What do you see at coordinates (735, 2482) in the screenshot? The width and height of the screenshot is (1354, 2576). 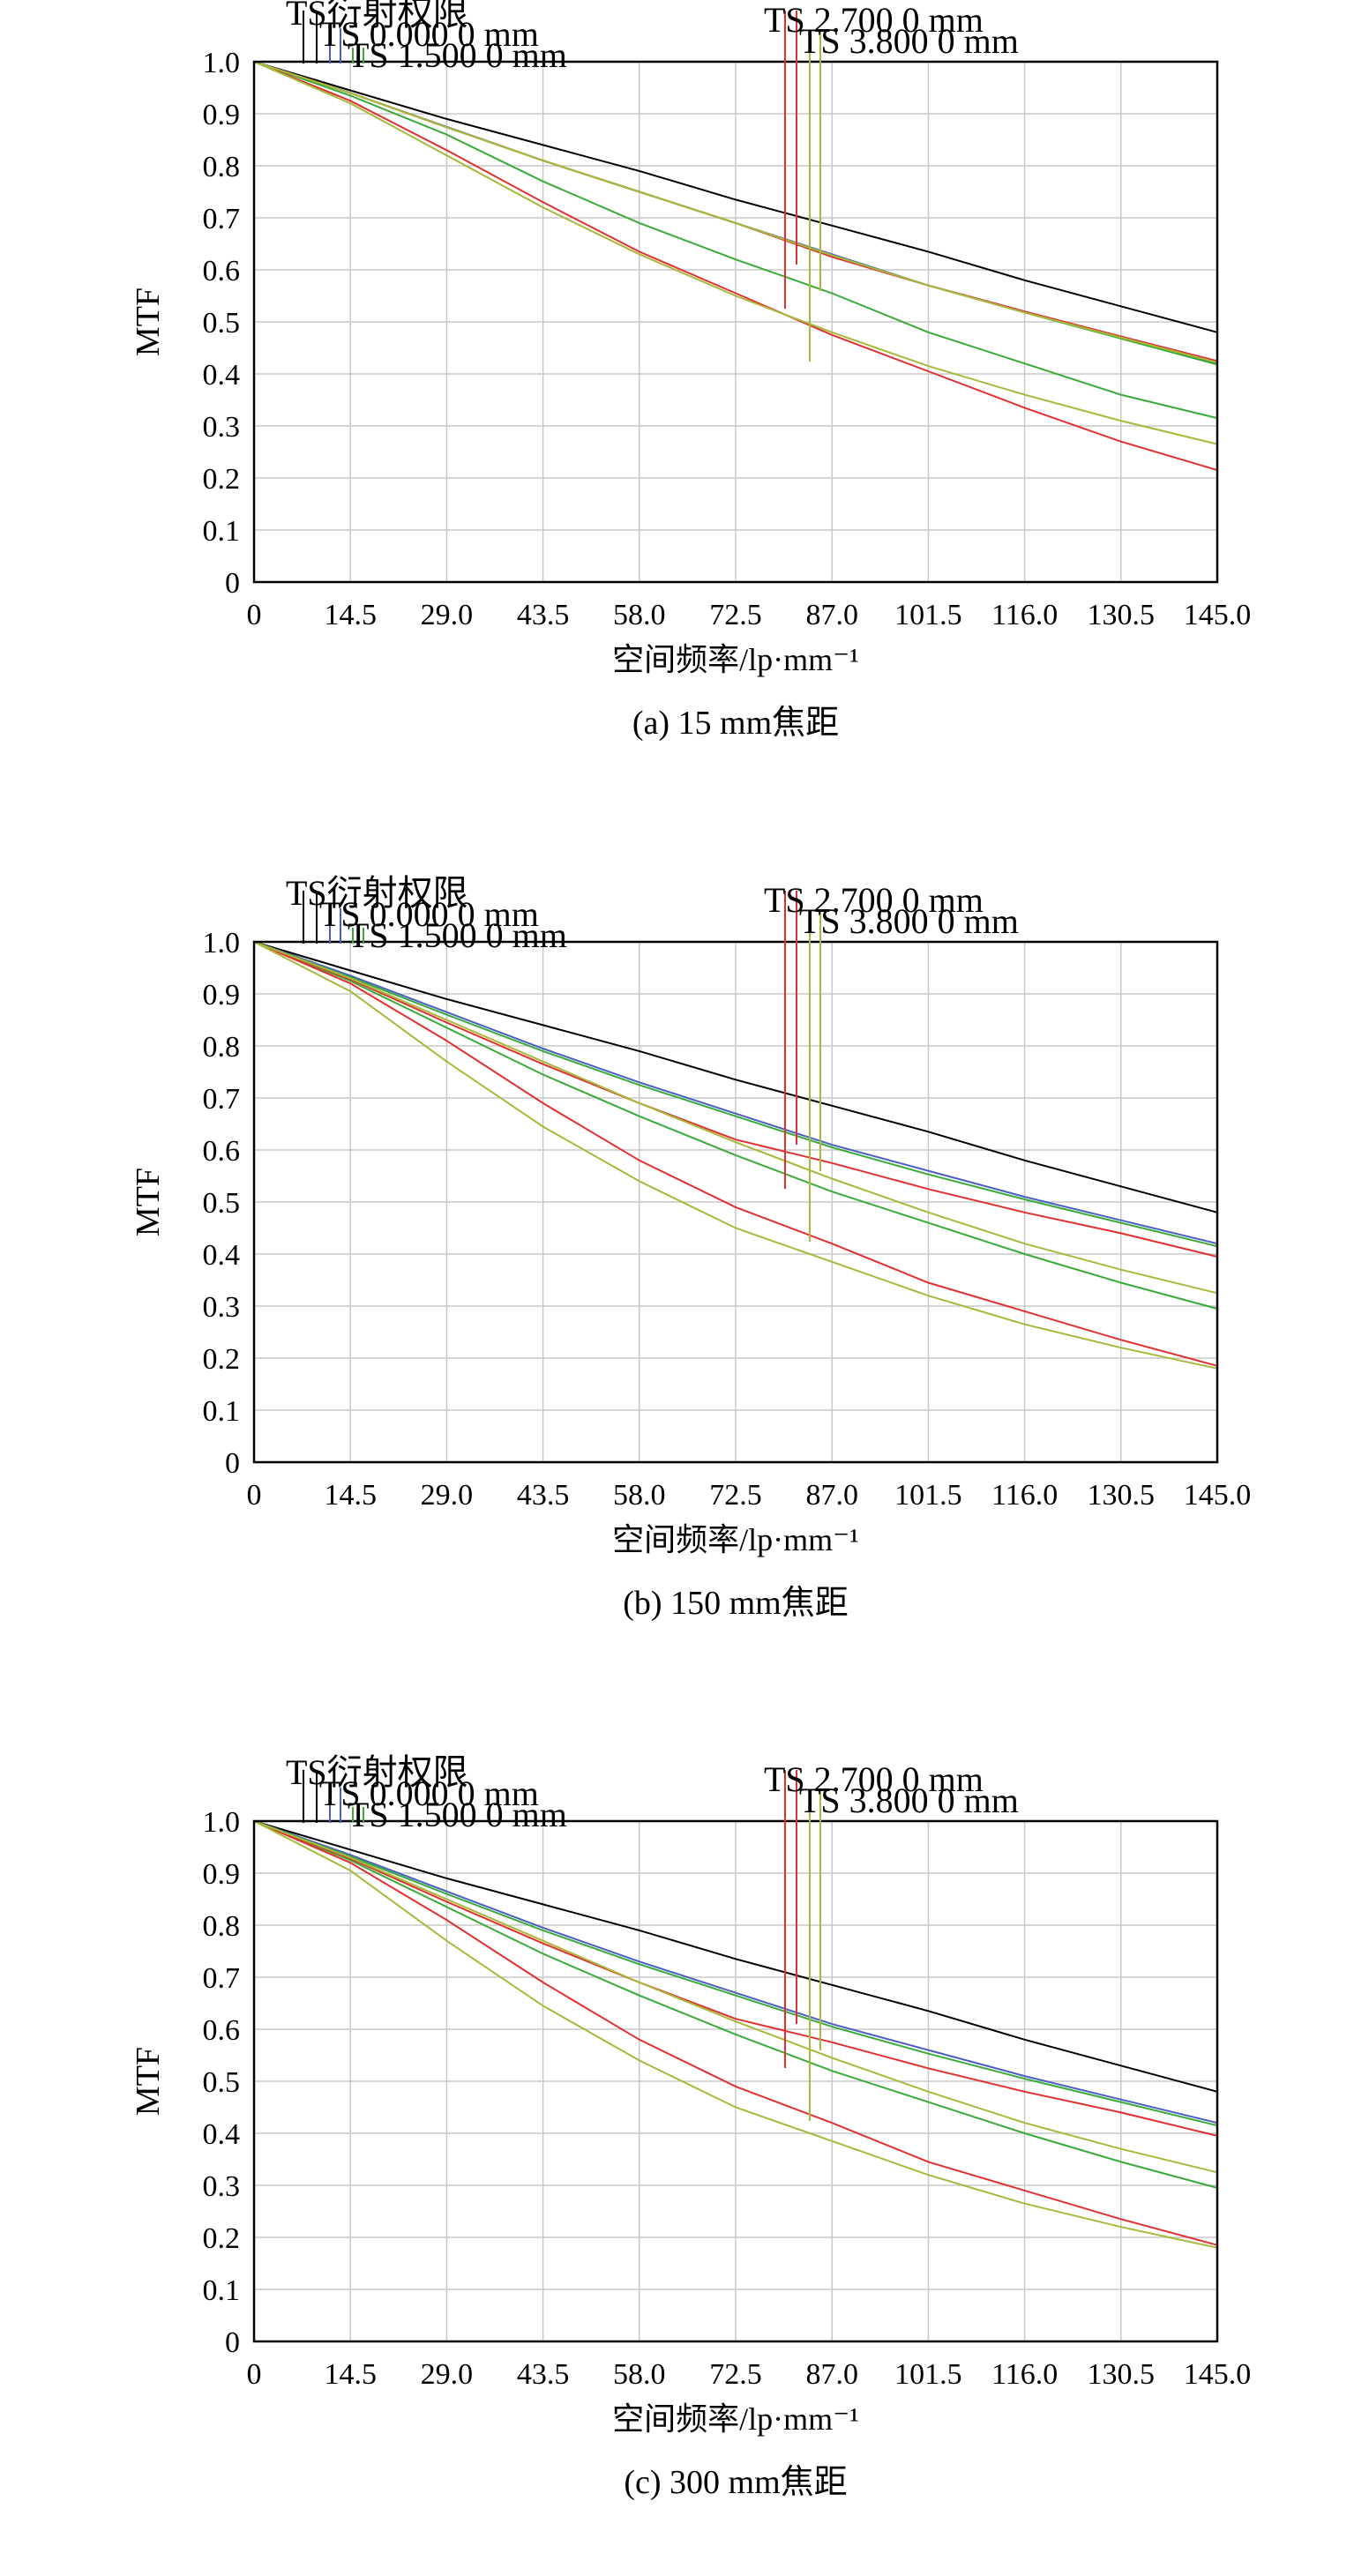 I see `panel-caption: (c) 300 mm焦距` at bounding box center [735, 2482].